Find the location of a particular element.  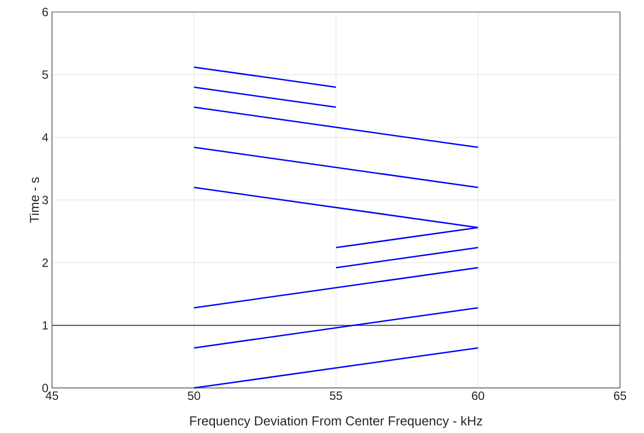

y-tick-label: 5 is located at coordinates (45, 74).